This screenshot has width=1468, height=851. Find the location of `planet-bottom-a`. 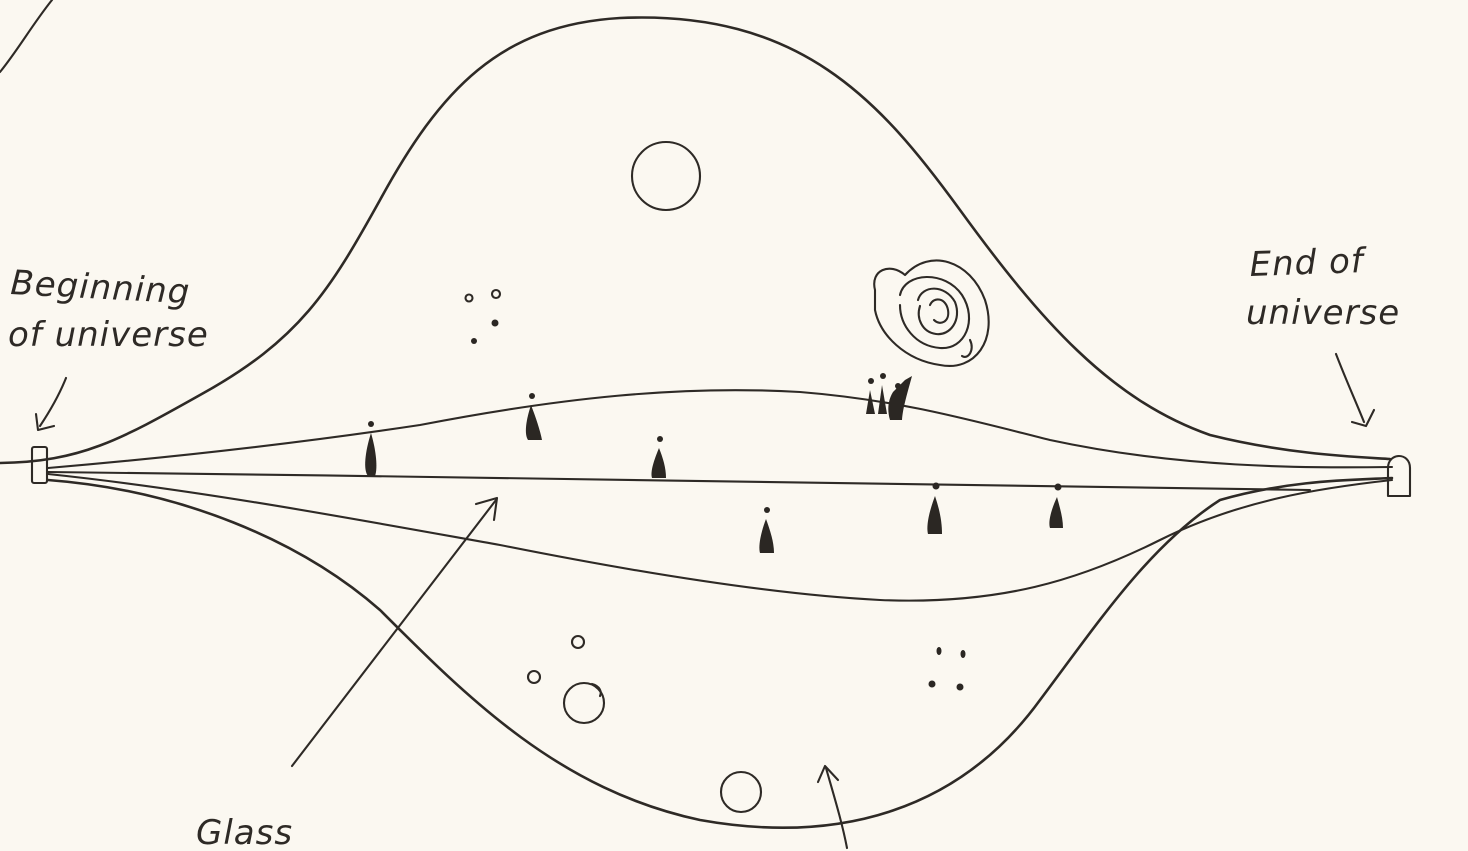

planet-bottom-a is located at coordinates (584, 703).